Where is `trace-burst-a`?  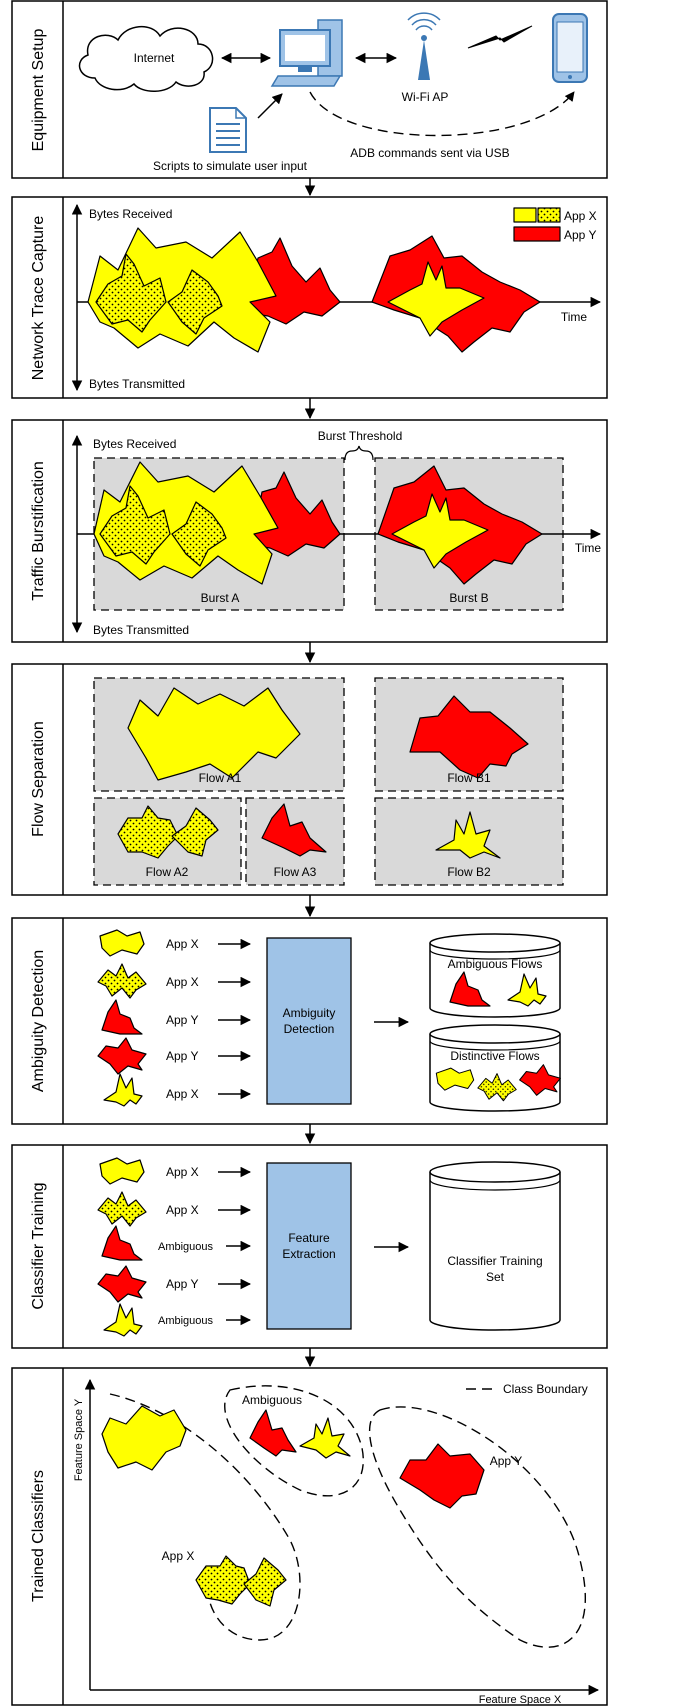
trace-burst-a is located at coordinates (214, 290).